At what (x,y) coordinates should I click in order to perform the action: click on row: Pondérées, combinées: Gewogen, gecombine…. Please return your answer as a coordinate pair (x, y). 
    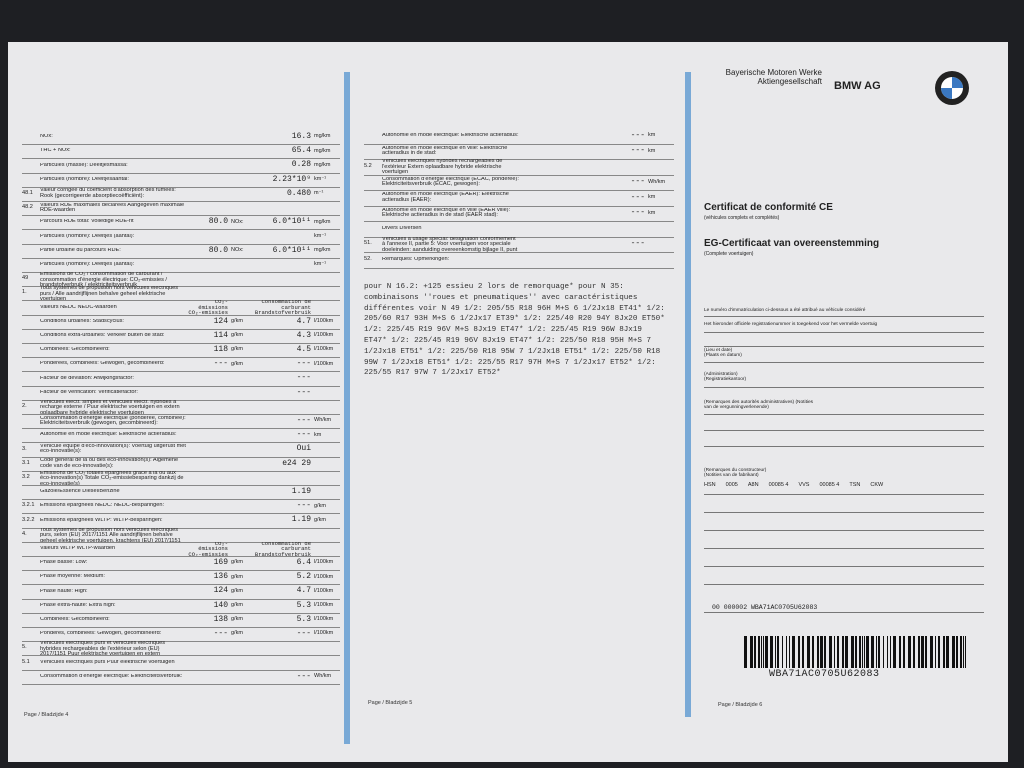
    Looking at the image, I should click on (181, 365).